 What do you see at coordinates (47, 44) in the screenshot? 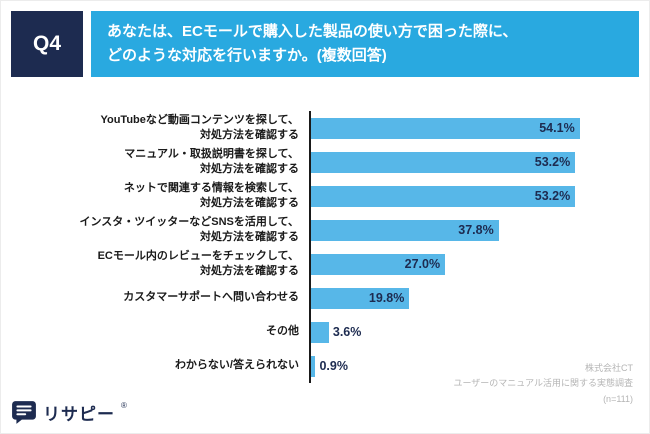
I see `question-number-badge: Q4` at bounding box center [47, 44].